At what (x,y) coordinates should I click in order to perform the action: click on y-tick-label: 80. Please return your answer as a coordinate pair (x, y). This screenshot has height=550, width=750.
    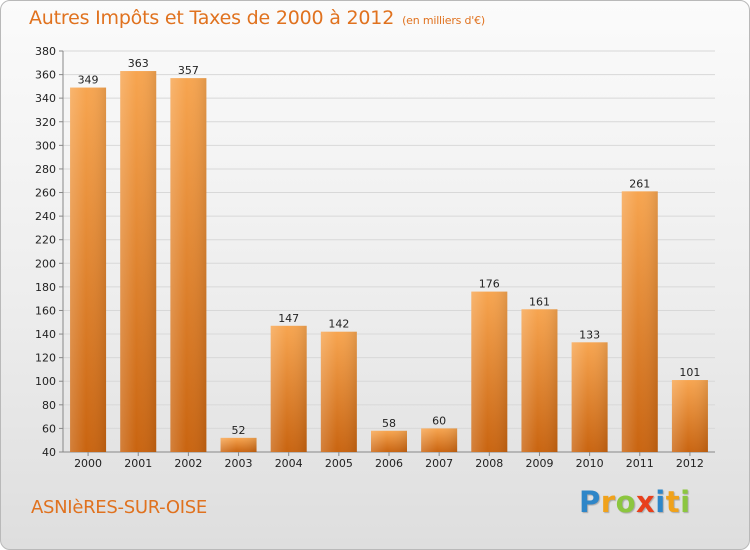
    Looking at the image, I should click on (49, 405).